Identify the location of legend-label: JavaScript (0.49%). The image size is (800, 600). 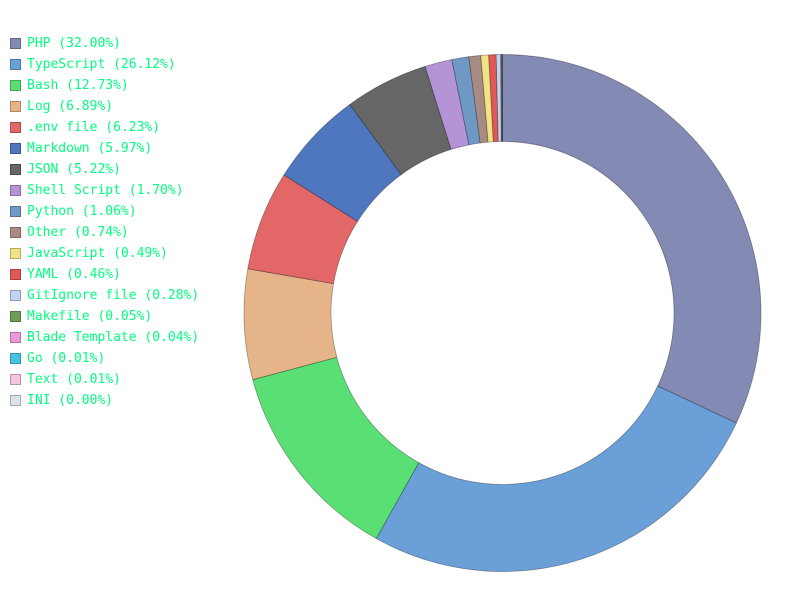
(97, 253).